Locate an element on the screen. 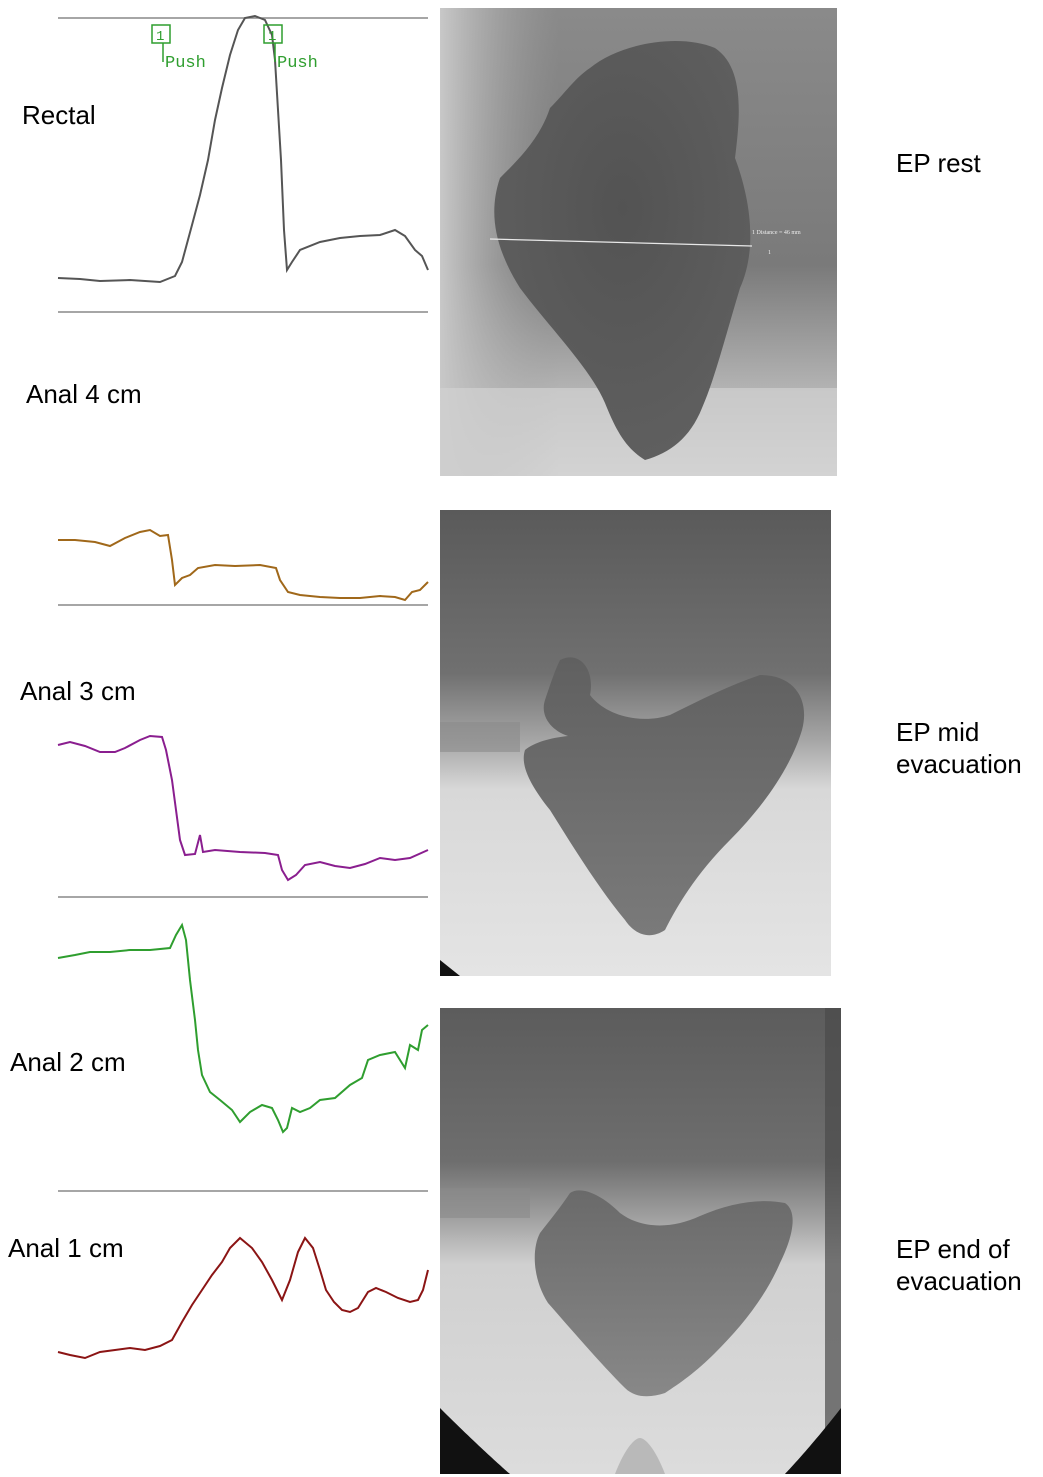 This screenshot has width=1043, height=1477. ep-end-label-line1: EP end of is located at coordinates (953, 1249).